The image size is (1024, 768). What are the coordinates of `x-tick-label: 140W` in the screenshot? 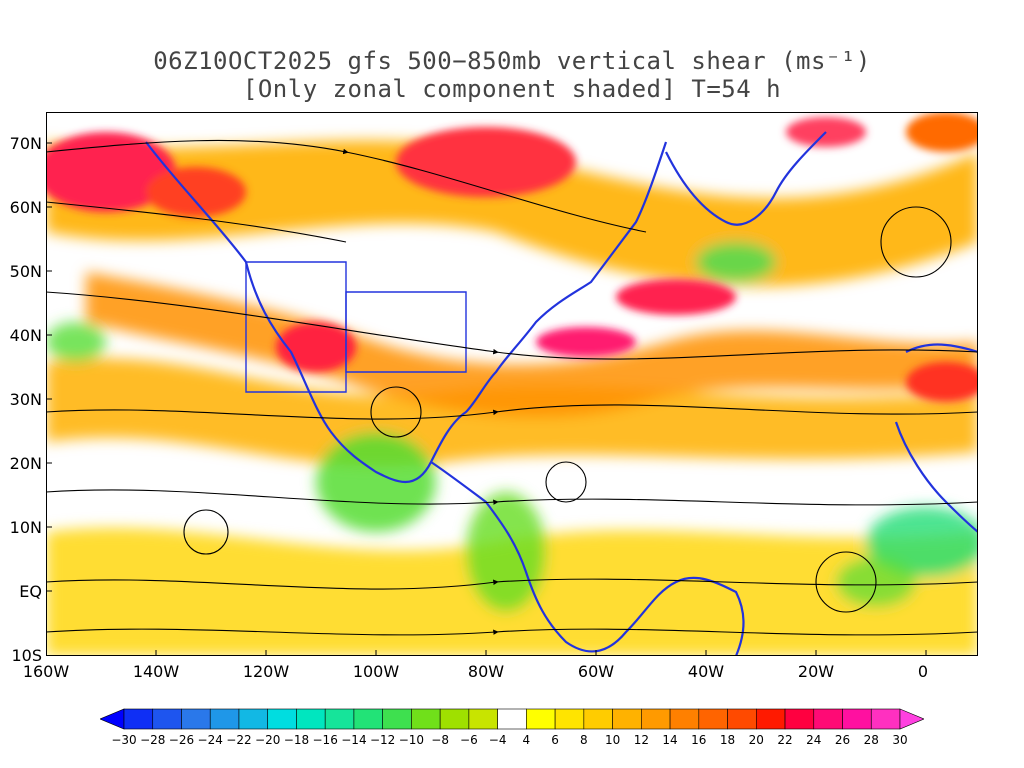 It's located at (156, 671).